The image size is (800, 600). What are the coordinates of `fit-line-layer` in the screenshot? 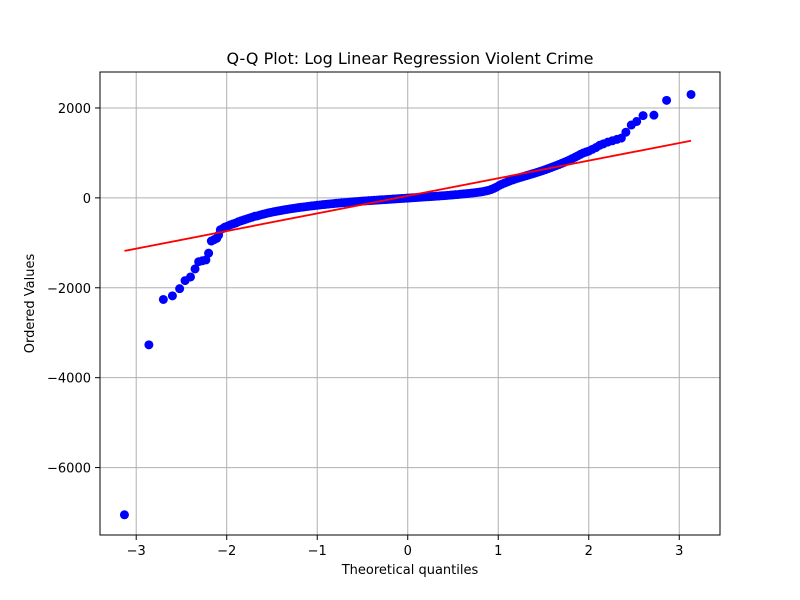 It's located at (408, 195).